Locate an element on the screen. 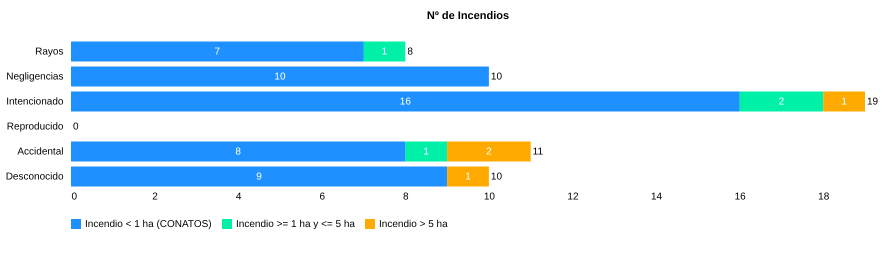  y-tick-label: Accidental is located at coordinates (40, 152).